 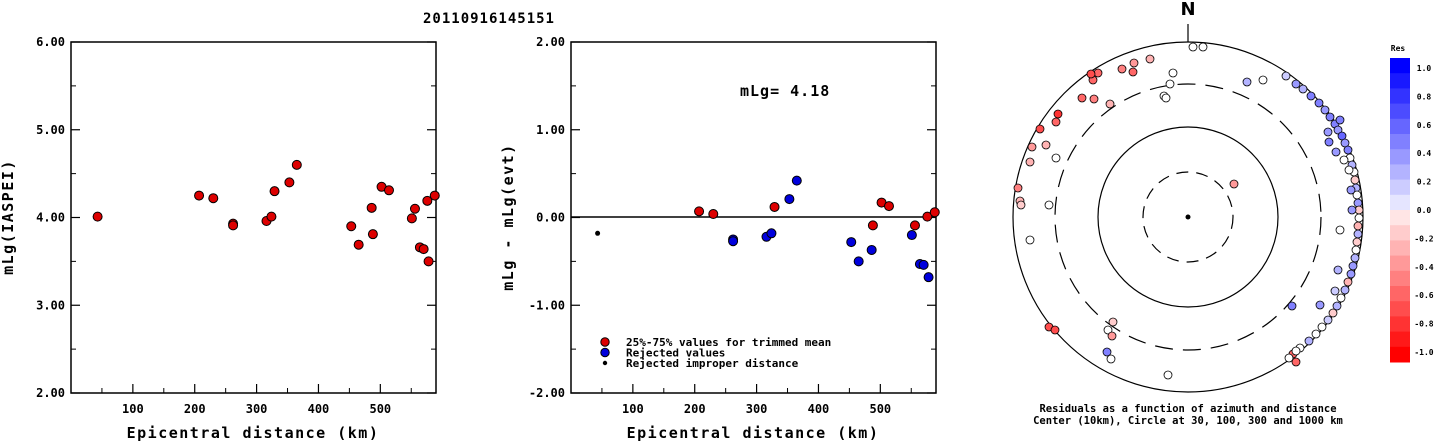 I want to click on plot2-xtick-label: 300, so click(x=757, y=409).